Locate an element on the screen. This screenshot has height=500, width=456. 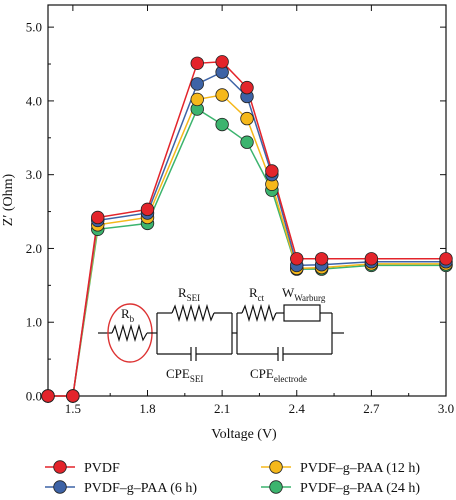
y-tick-label: 3.0 is located at coordinates (34, 174).